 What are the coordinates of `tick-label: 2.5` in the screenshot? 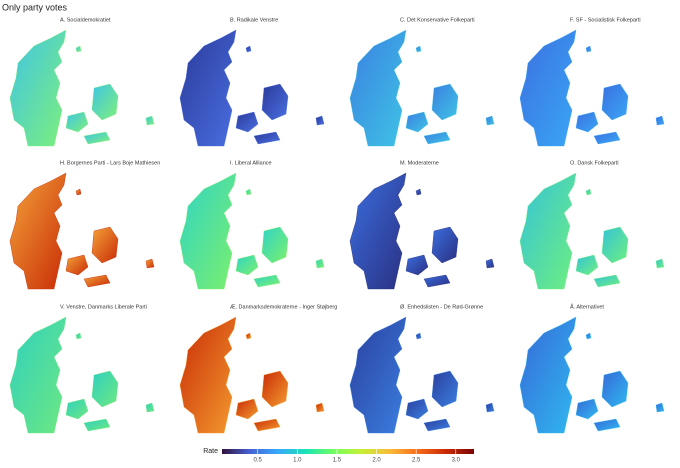 It's located at (416, 461).